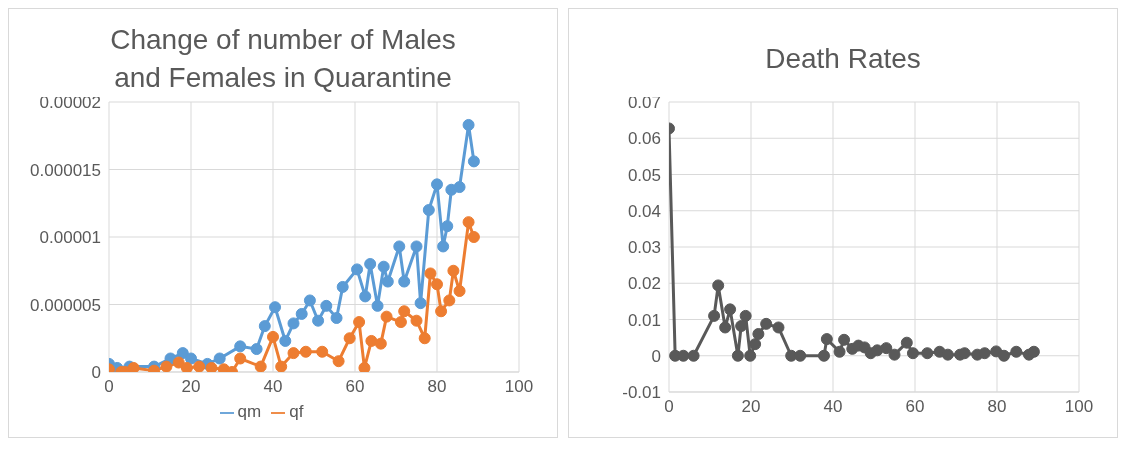  What do you see at coordinates (843, 59) in the screenshot?
I see `chart-title: Death Rates` at bounding box center [843, 59].